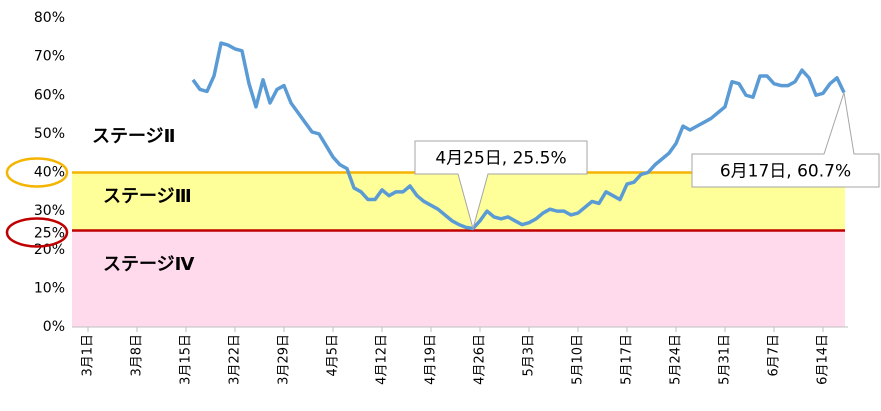  Describe the element at coordinates (500, 159) in the screenshot. I see `data-label: 4月25日, 25.5%` at that location.